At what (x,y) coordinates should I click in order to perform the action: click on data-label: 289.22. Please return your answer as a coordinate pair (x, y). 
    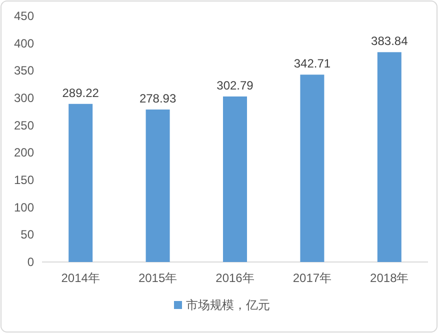
    Looking at the image, I should click on (81, 93).